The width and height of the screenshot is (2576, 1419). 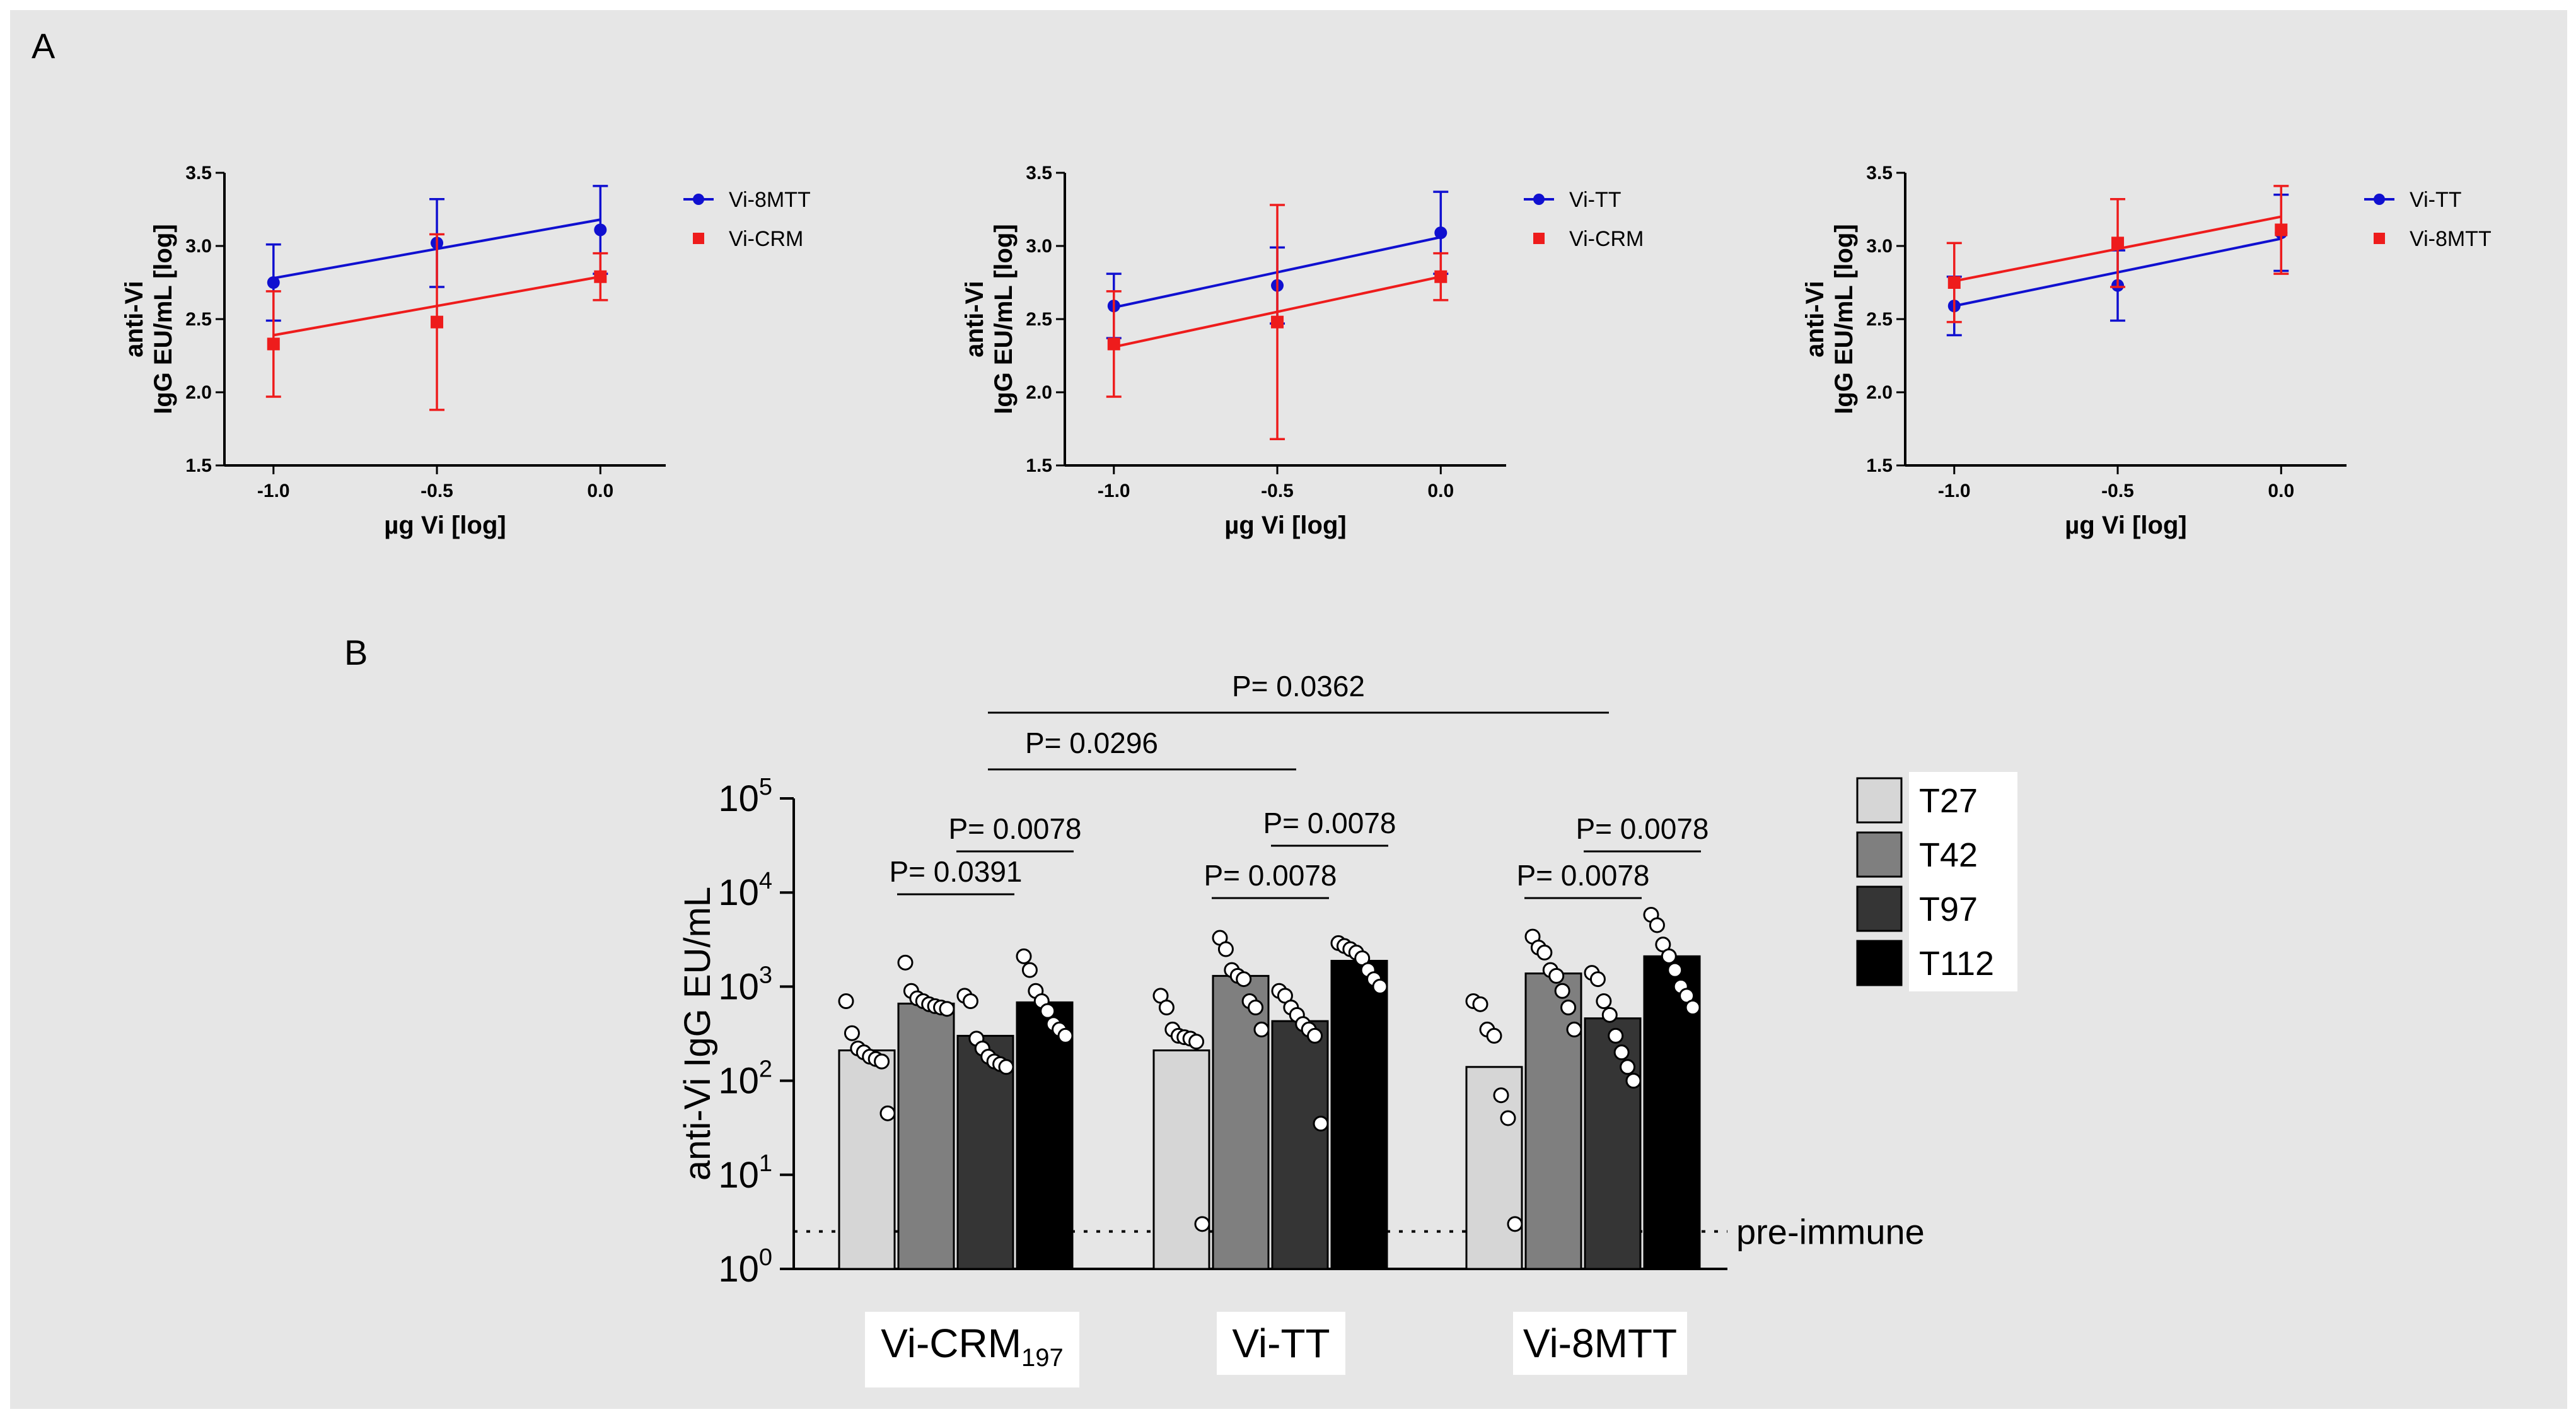 I want to click on pre-immune-label: pre-immune, so click(x=1831, y=1232).